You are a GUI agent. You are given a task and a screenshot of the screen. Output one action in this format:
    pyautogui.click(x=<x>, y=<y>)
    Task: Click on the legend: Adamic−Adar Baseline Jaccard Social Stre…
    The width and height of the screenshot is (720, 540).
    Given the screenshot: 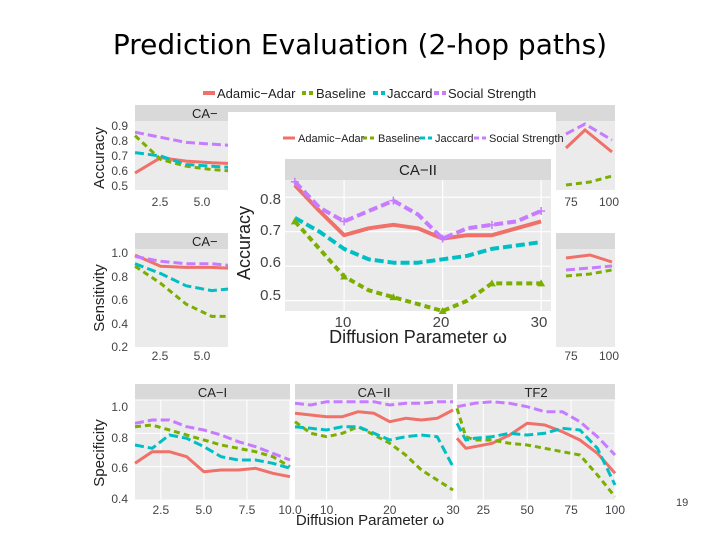 What is the action you would take?
    pyautogui.click(x=369, y=93)
    